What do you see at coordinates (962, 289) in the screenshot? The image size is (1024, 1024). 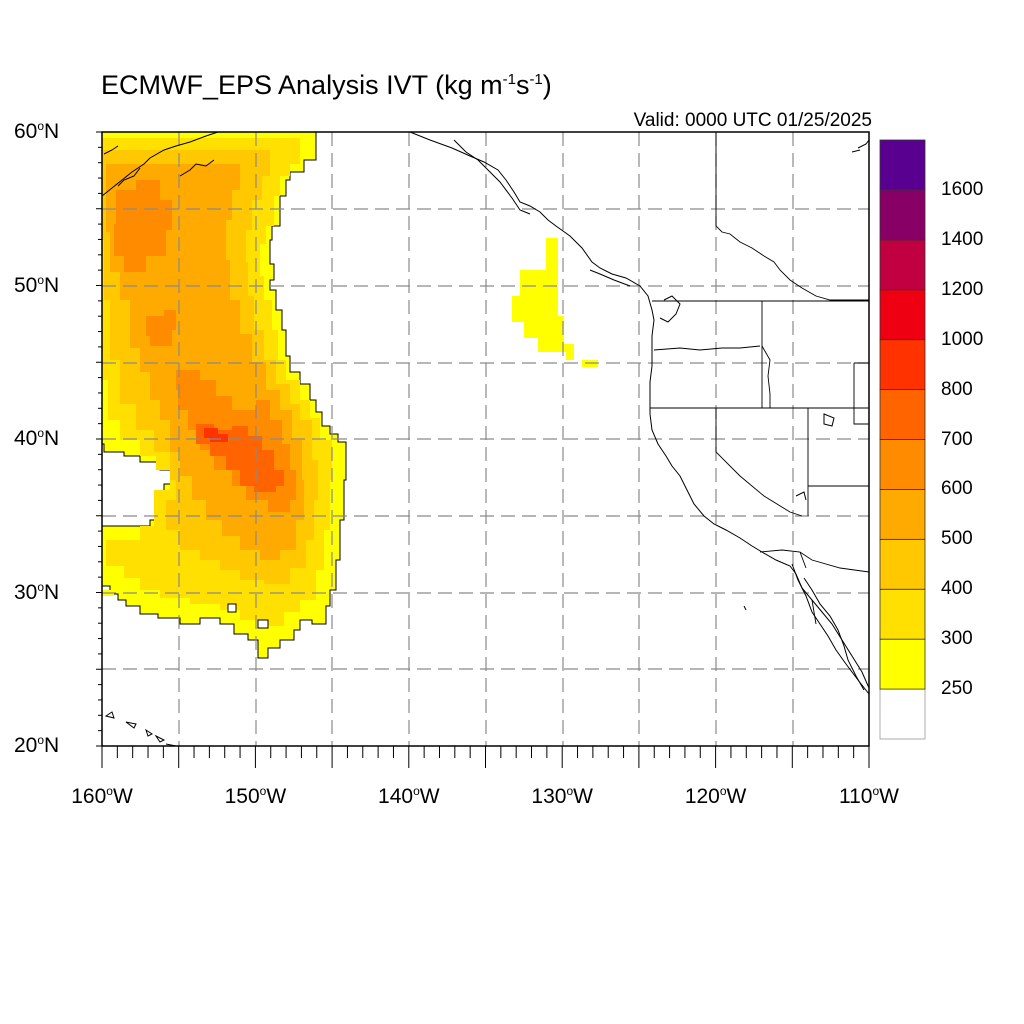 I see `colorbar-label: 1200` at bounding box center [962, 289].